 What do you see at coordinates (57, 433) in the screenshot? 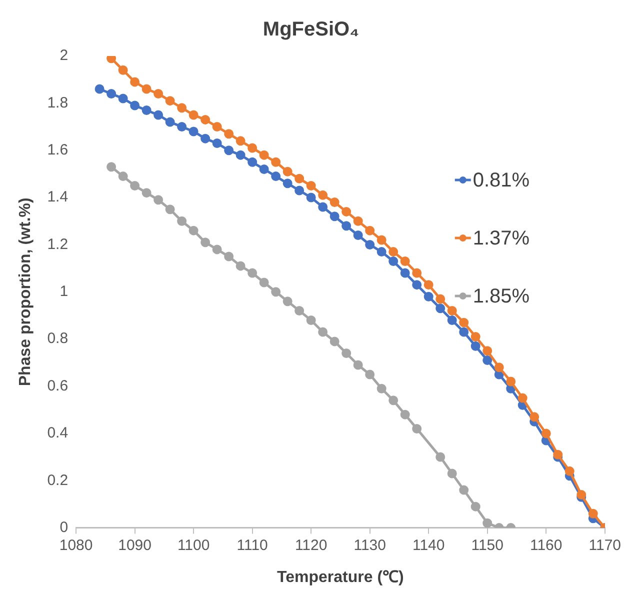
I see `y-tick-label: 0.4` at bounding box center [57, 433].